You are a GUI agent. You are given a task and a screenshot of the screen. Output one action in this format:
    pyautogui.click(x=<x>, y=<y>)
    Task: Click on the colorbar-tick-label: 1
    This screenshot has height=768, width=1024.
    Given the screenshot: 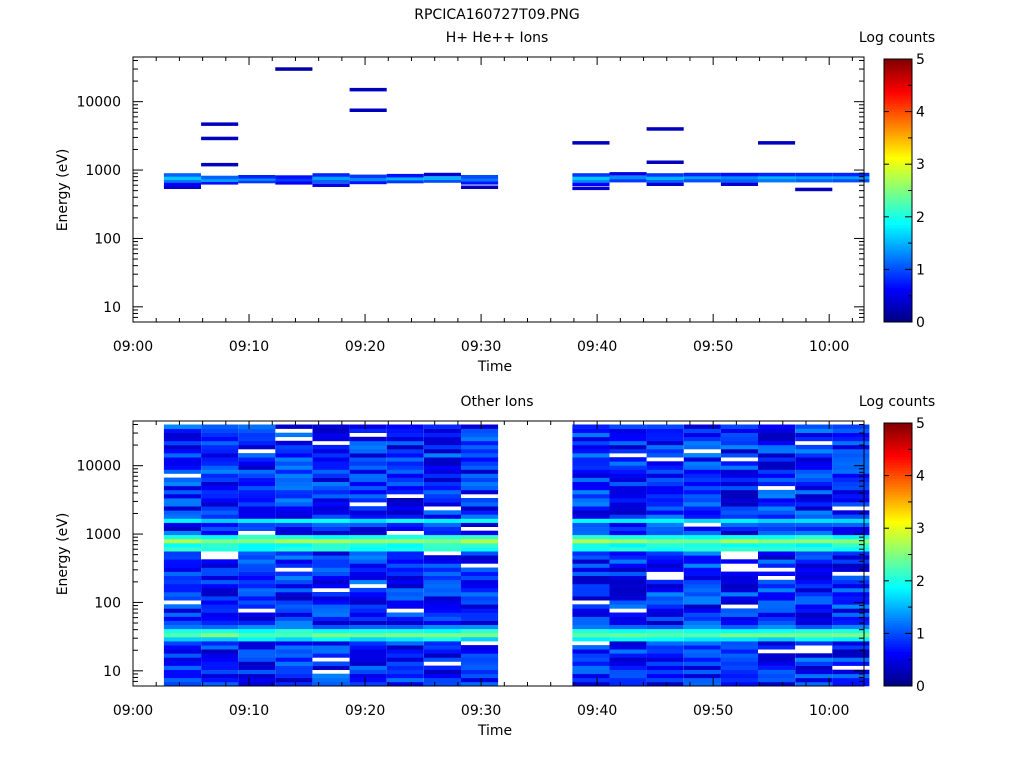 What is the action you would take?
    pyautogui.click(x=920, y=634)
    